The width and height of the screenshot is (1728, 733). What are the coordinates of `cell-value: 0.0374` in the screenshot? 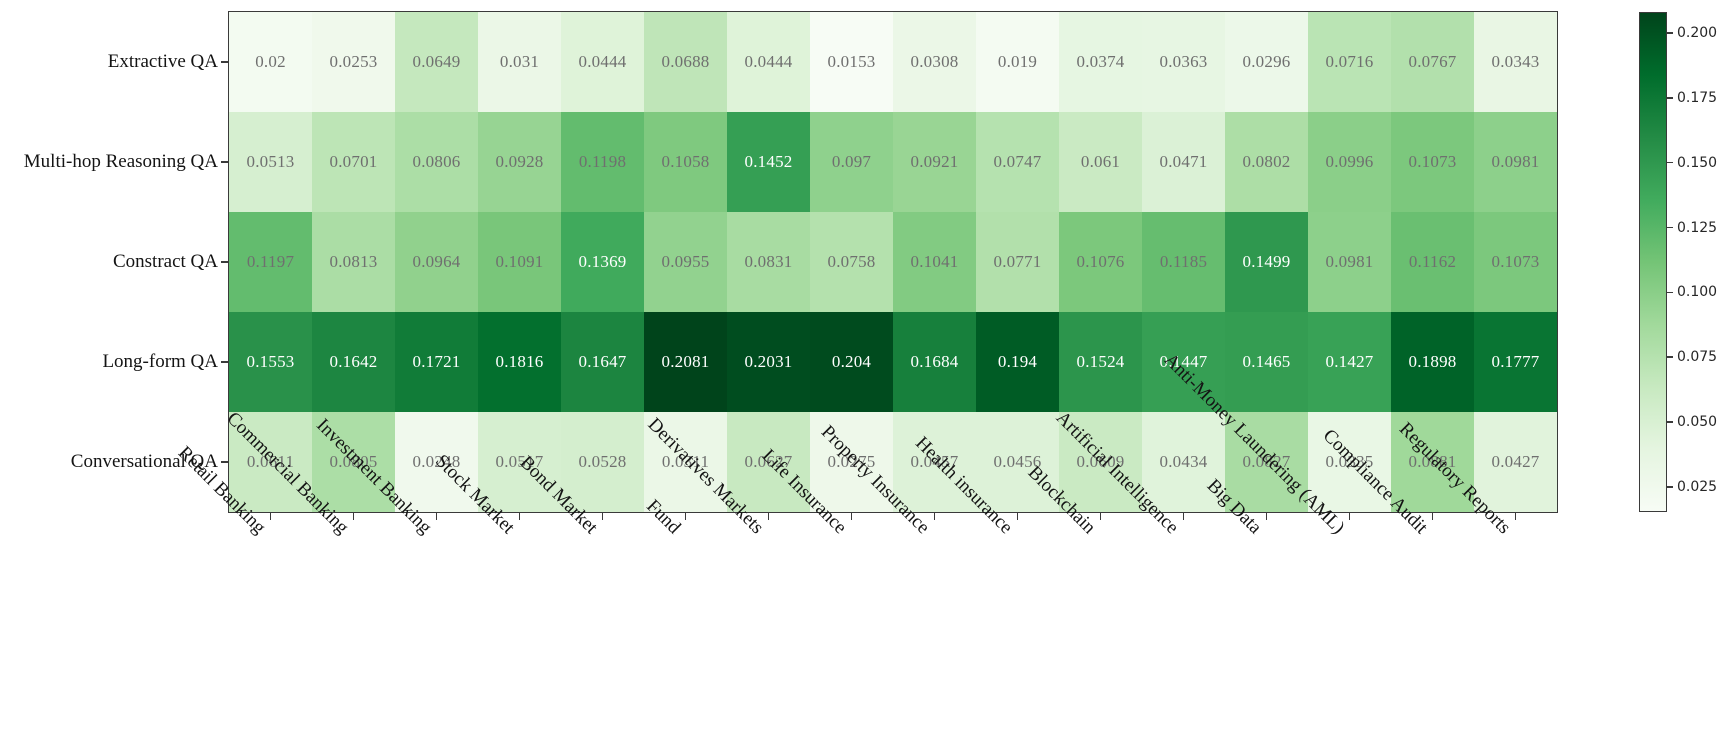 It's located at (1100, 61).